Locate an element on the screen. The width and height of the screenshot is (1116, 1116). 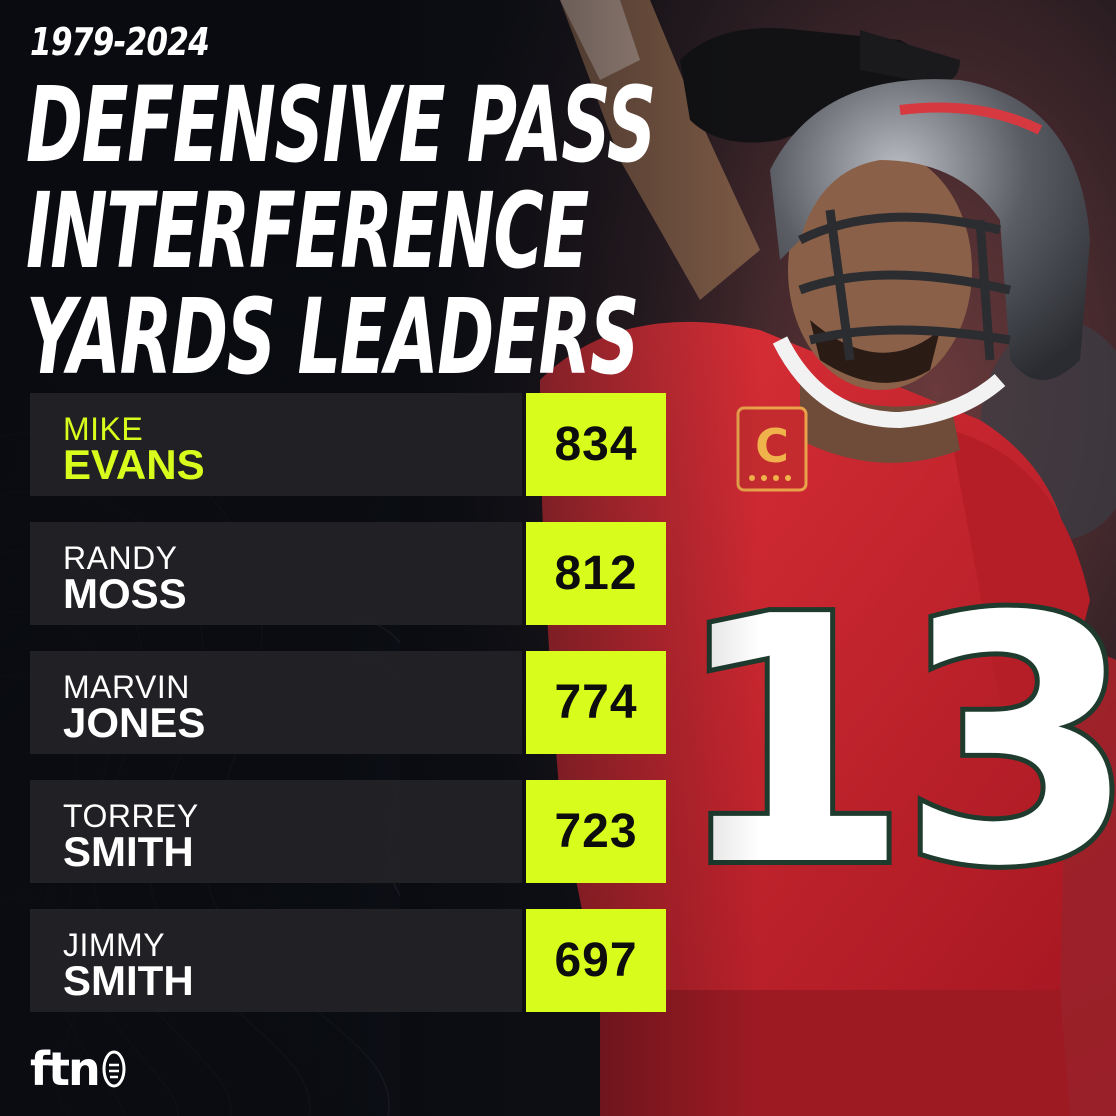
leader-row: TORREY SMITH 723 is located at coordinates (348, 831).